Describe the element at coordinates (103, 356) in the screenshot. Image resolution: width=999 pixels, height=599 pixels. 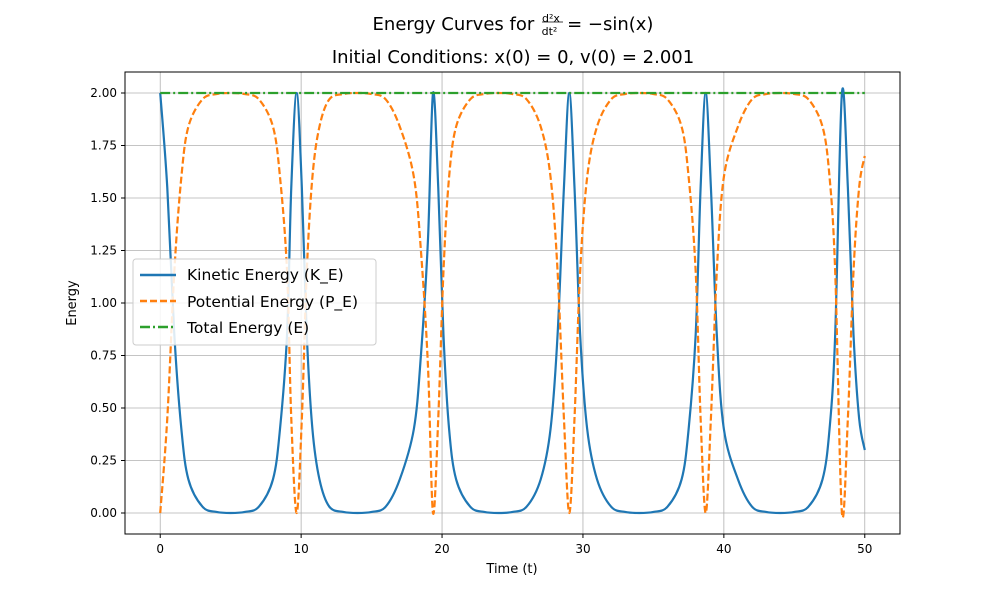
I see `y-tick-label: 0.75` at that location.